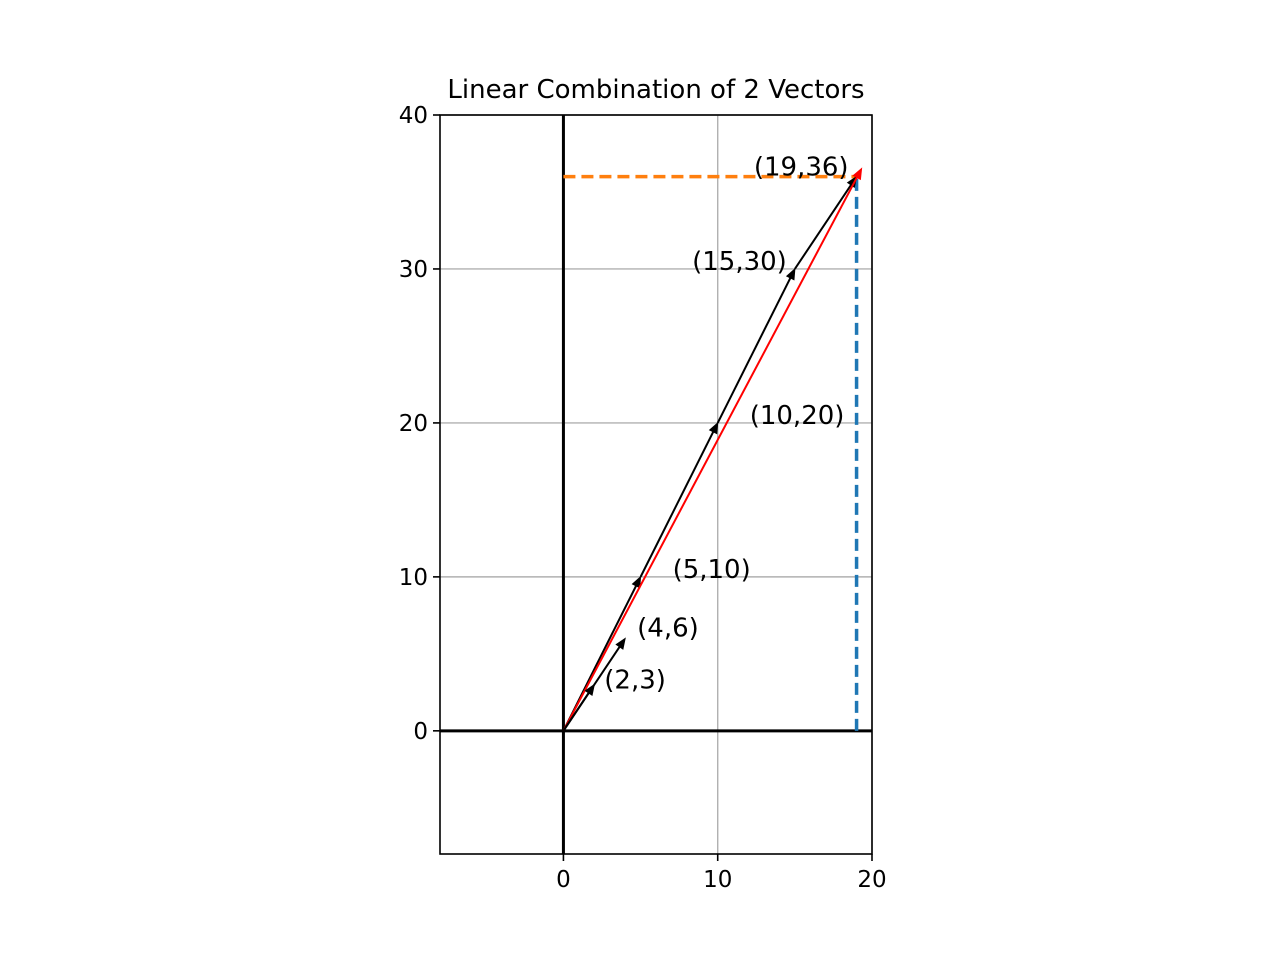  What do you see at coordinates (790, 274) in the screenshot?
I see `chain-segment-3-head` at bounding box center [790, 274].